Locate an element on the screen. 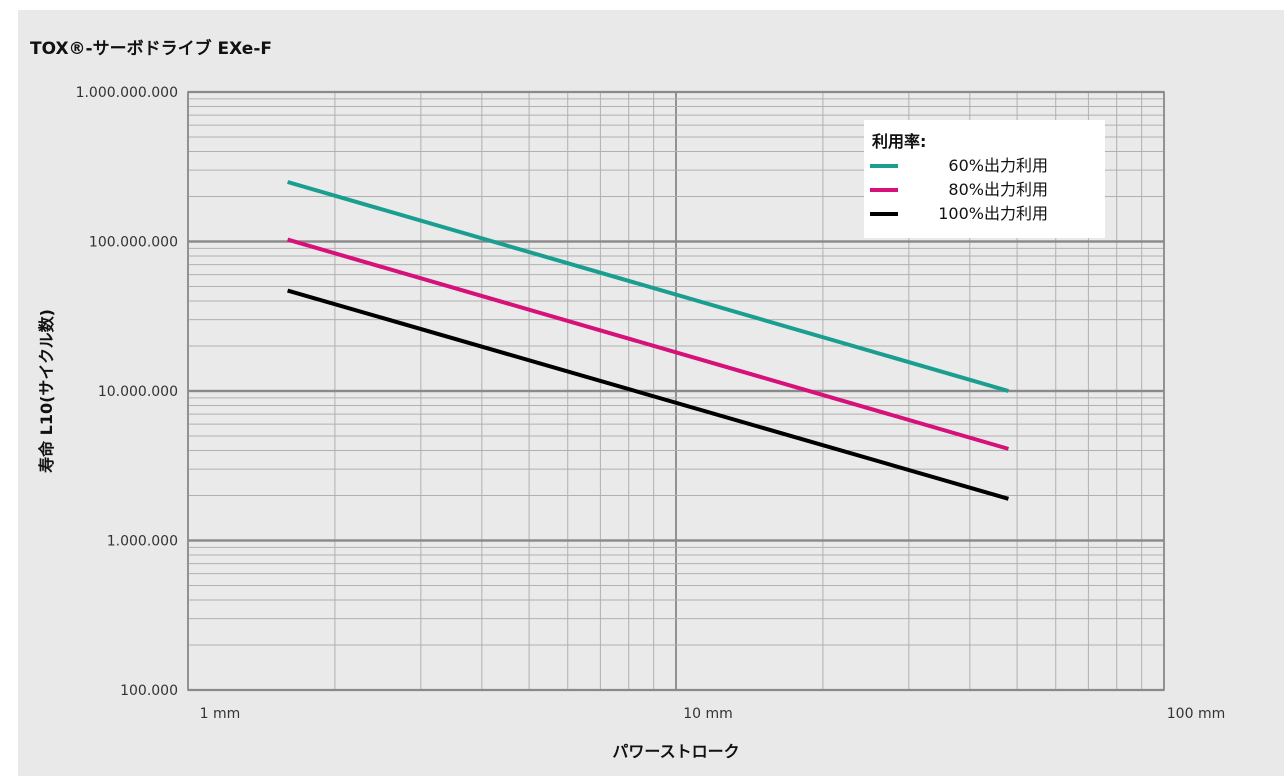 The width and height of the screenshot is (1284, 776). y-tick-label: 100.000.000 is located at coordinates (133, 243).